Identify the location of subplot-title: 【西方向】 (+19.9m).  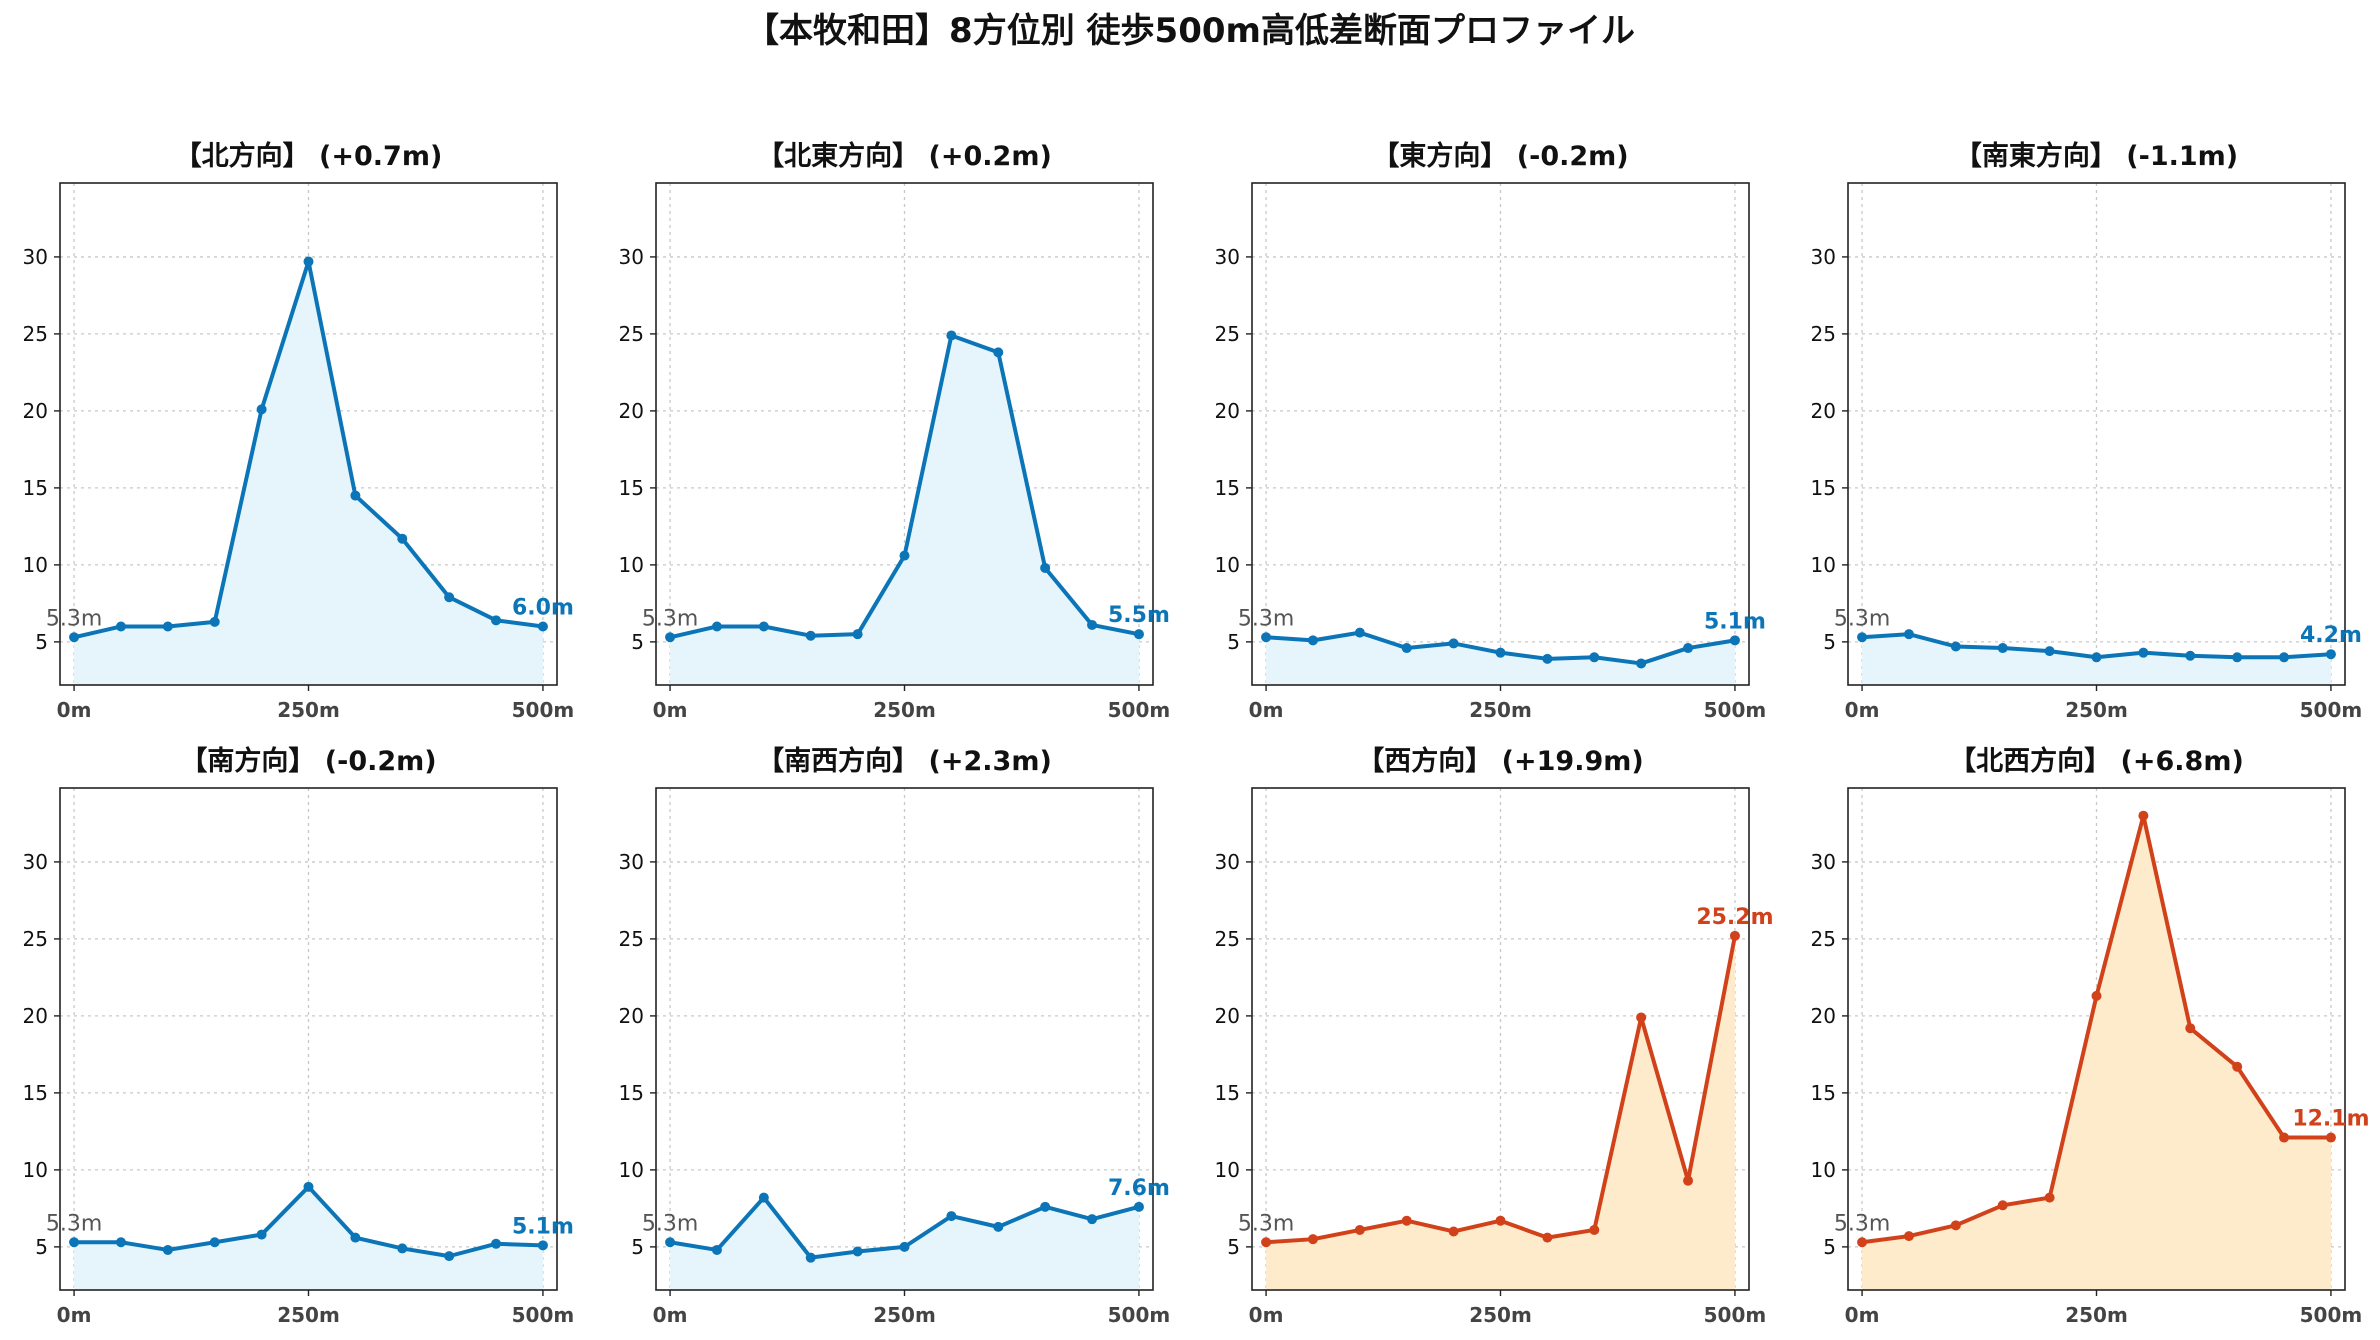
(1500, 761).